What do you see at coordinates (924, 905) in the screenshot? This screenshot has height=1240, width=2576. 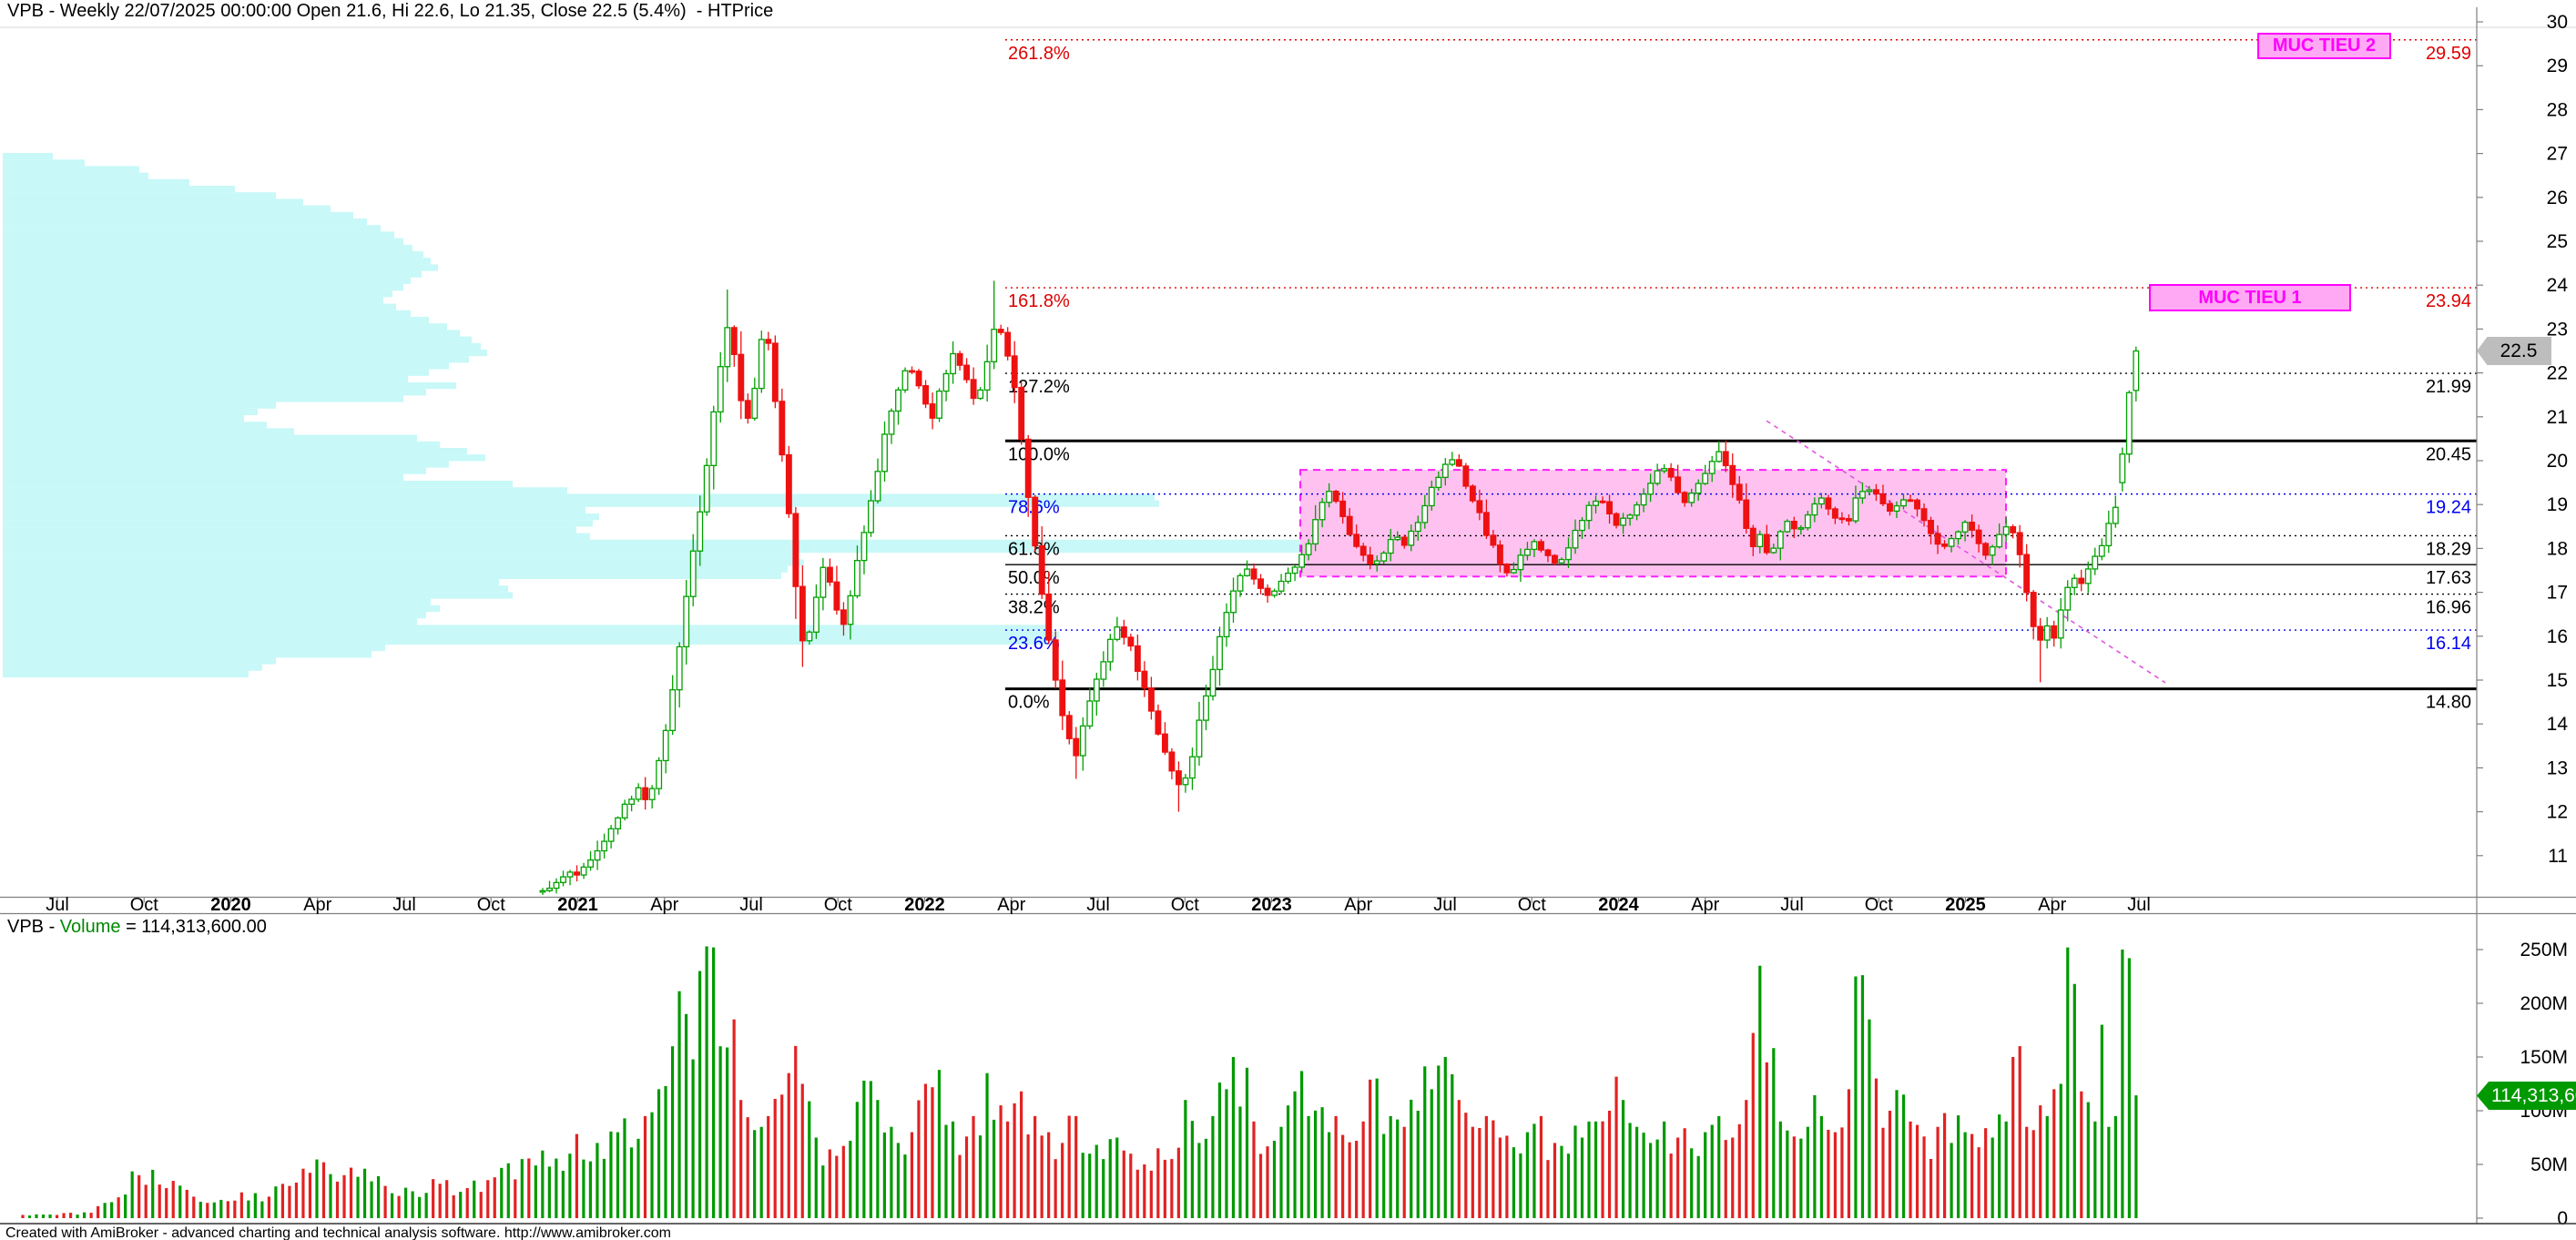 I see `date-tick-label: 2022` at bounding box center [924, 905].